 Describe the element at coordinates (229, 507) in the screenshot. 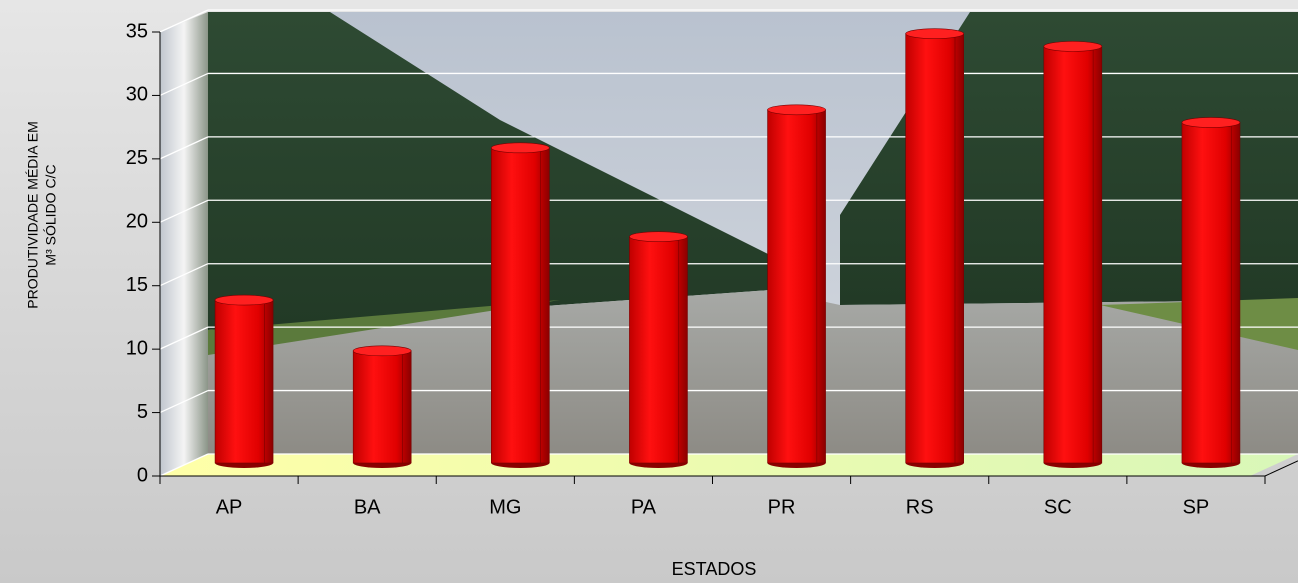

I see `x-tick-label: AP` at that location.